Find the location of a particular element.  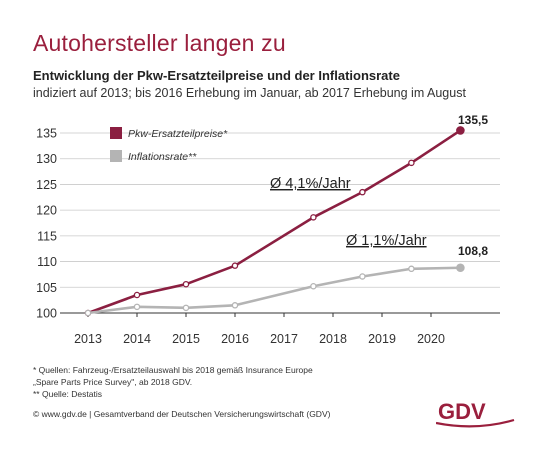

gdv-logo: GDV is located at coordinates (475, 413).